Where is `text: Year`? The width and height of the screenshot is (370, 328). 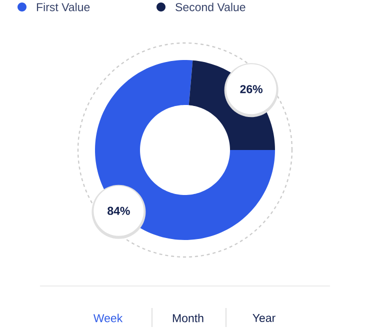 text: Year is located at coordinates (264, 318).